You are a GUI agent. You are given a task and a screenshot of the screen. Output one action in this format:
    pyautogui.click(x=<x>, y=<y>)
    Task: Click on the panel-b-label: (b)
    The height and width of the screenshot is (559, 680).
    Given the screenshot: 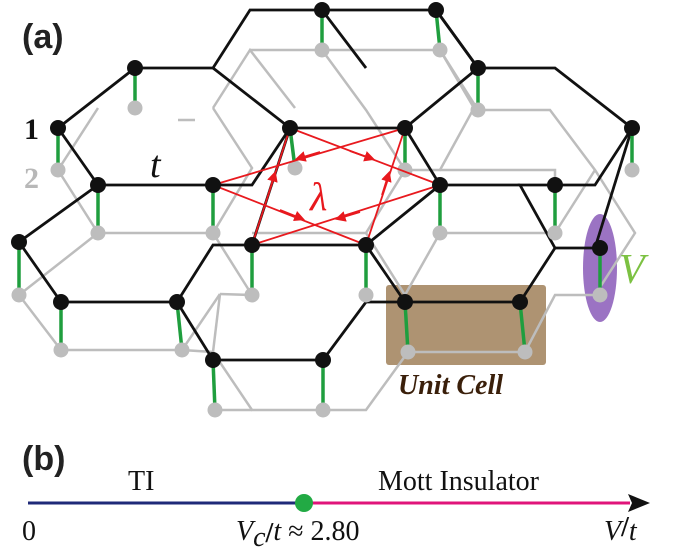 What is the action you would take?
    pyautogui.click(x=43, y=459)
    